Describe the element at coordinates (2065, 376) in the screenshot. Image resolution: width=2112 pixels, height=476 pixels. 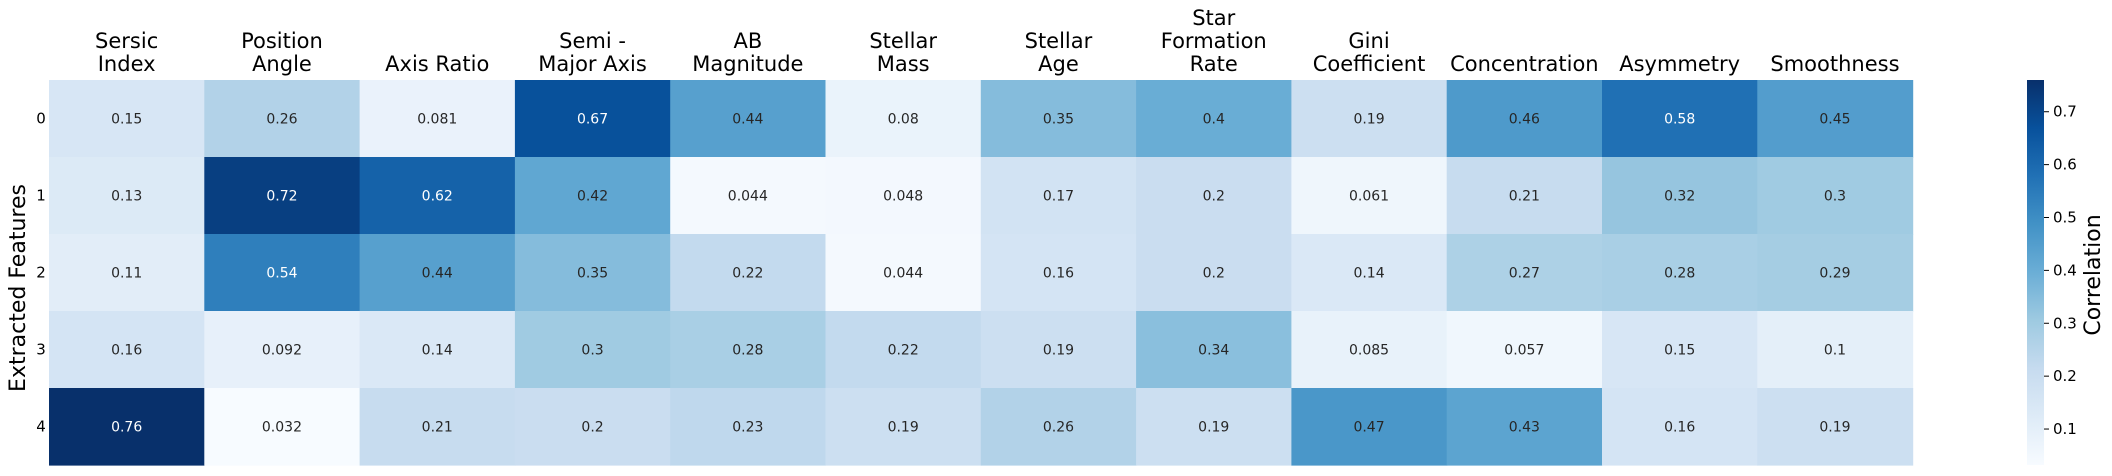
I see `colorbar-tick-label: 0.2` at that location.